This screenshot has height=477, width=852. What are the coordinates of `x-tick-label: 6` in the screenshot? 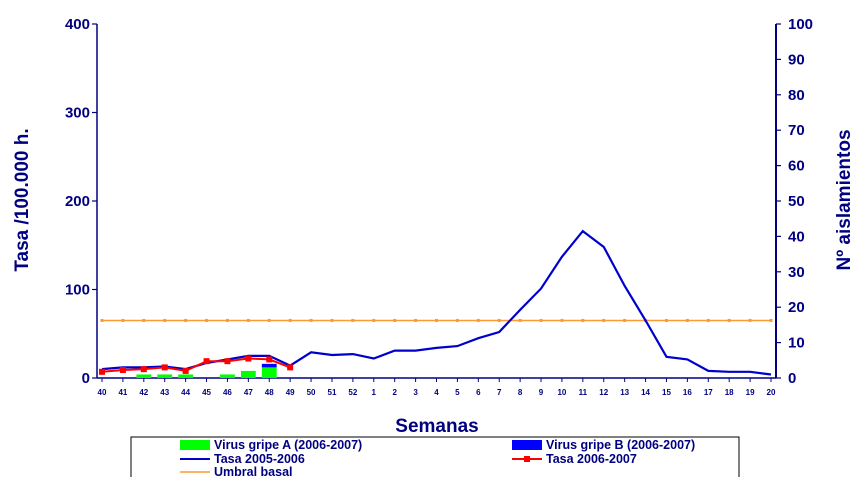 It's located at (478, 392).